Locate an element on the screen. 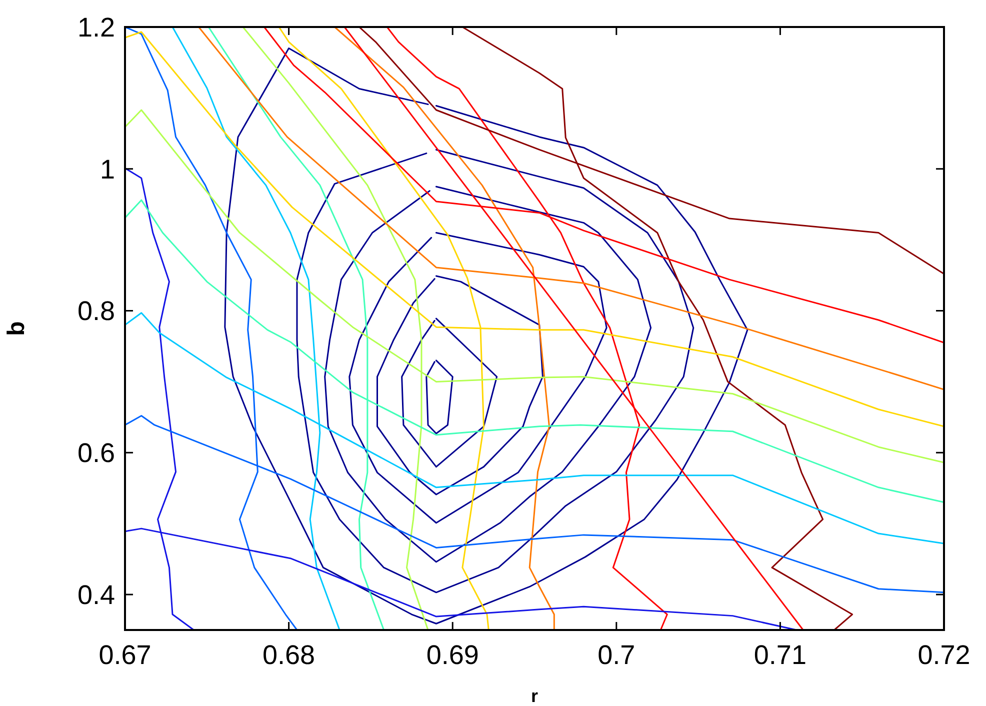 The width and height of the screenshot is (986, 706). y-tick-label: 1 is located at coordinates (107, 169).